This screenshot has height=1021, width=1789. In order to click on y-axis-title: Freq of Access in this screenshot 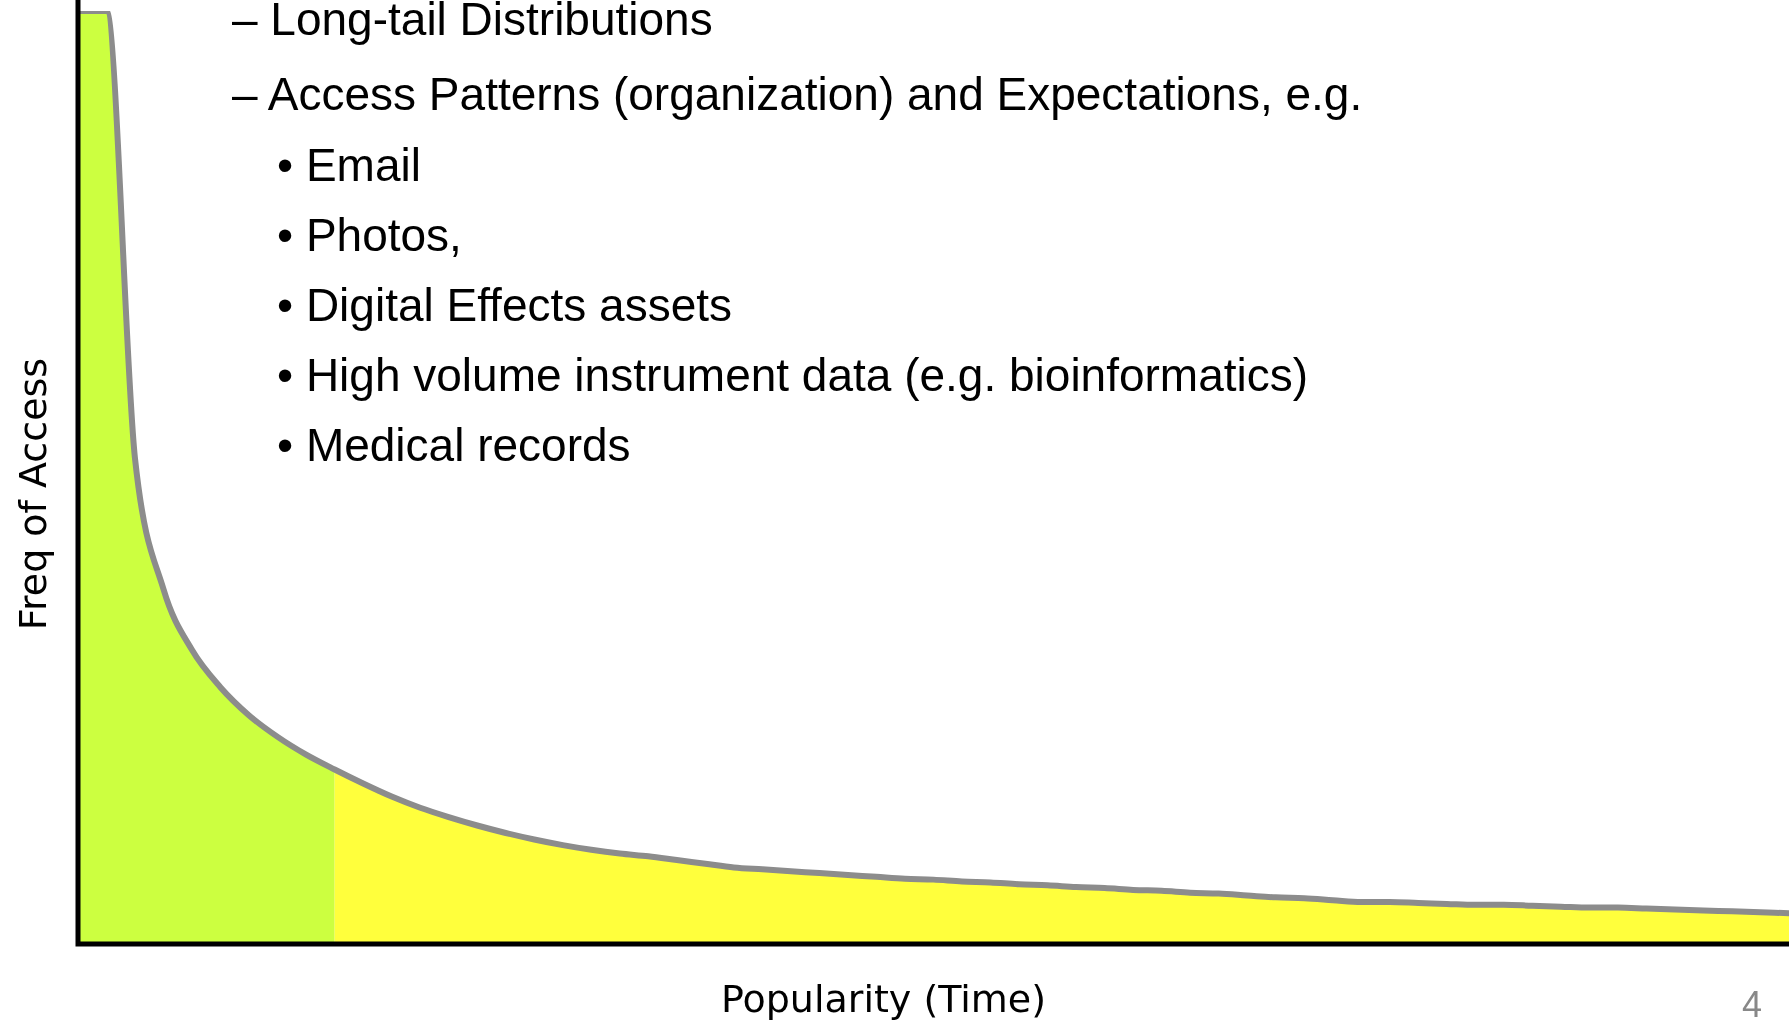, I will do `click(33, 494)`.